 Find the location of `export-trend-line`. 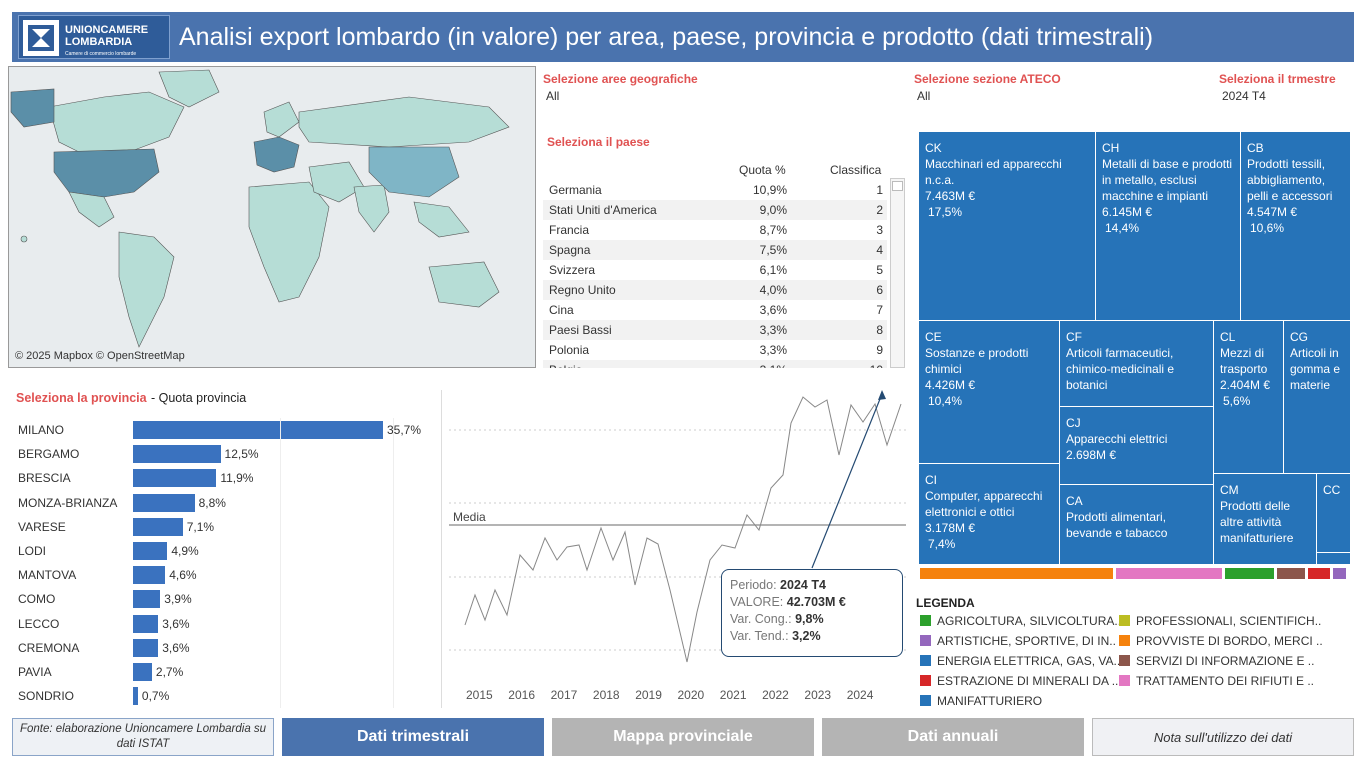

export-trend-line is located at coordinates (683, 529).